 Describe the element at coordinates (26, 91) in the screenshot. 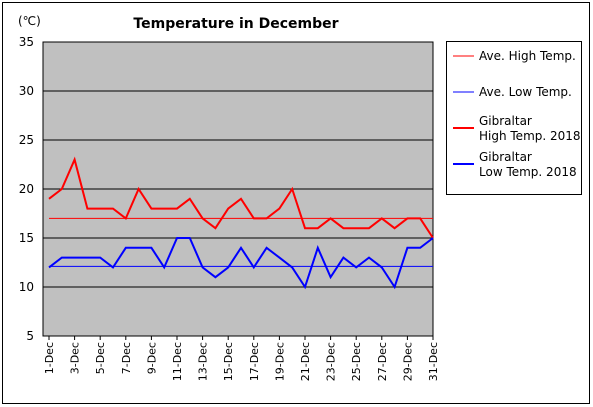

I see `y-tick-label: 30` at that location.